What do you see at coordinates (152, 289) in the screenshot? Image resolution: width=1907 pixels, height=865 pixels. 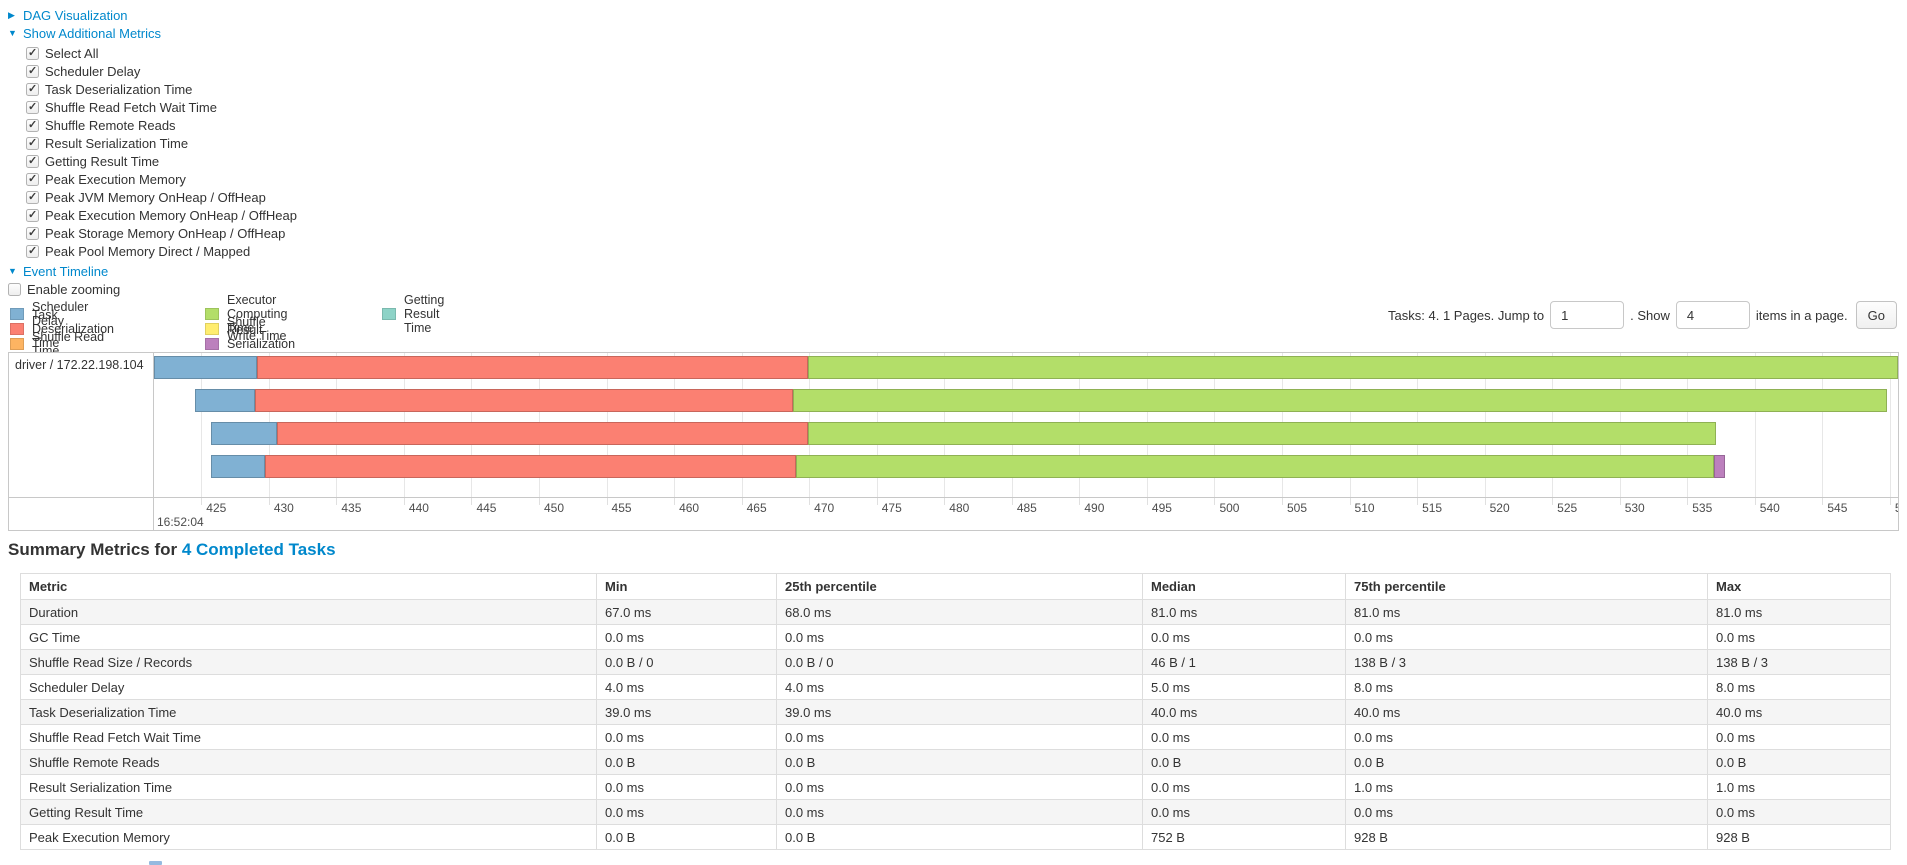 I see `enable-zooming-row: Enable zooming` at bounding box center [152, 289].